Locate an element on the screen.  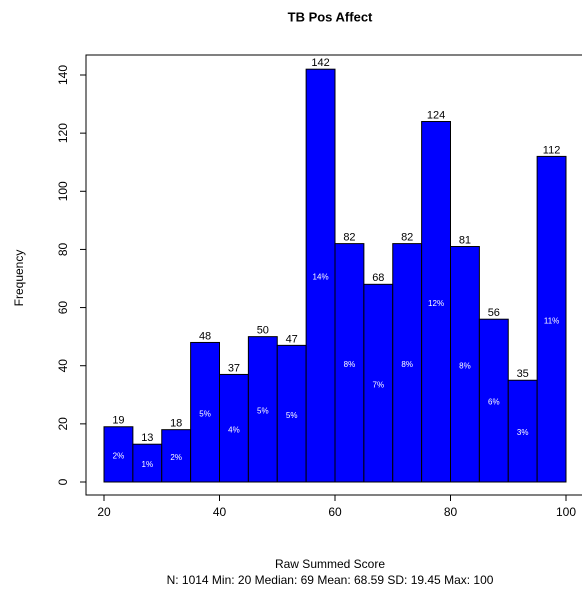
count-label: 142 is located at coordinates (320, 63).